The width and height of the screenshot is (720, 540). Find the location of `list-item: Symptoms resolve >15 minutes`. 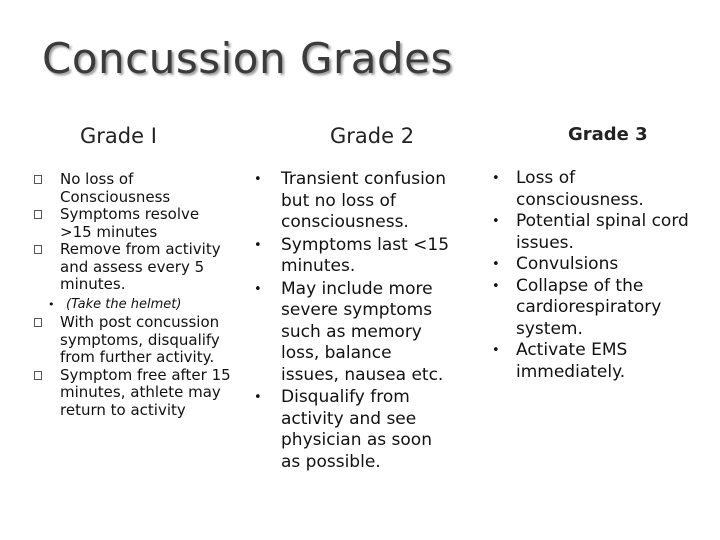

list-item: Symptoms resolve >15 minutes is located at coordinates (134, 223).